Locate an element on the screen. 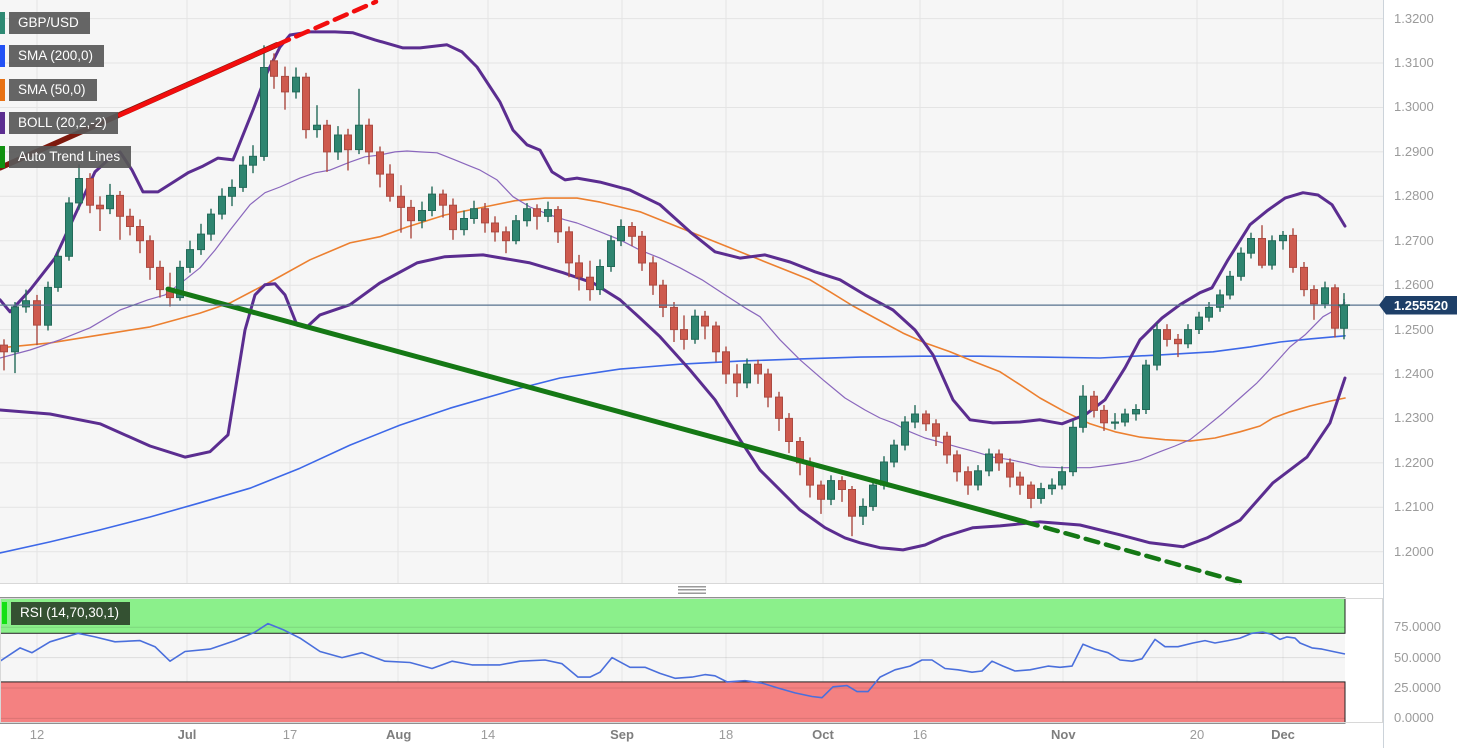  rsi-axis-label: 75.0000 is located at coordinates (1417, 627).